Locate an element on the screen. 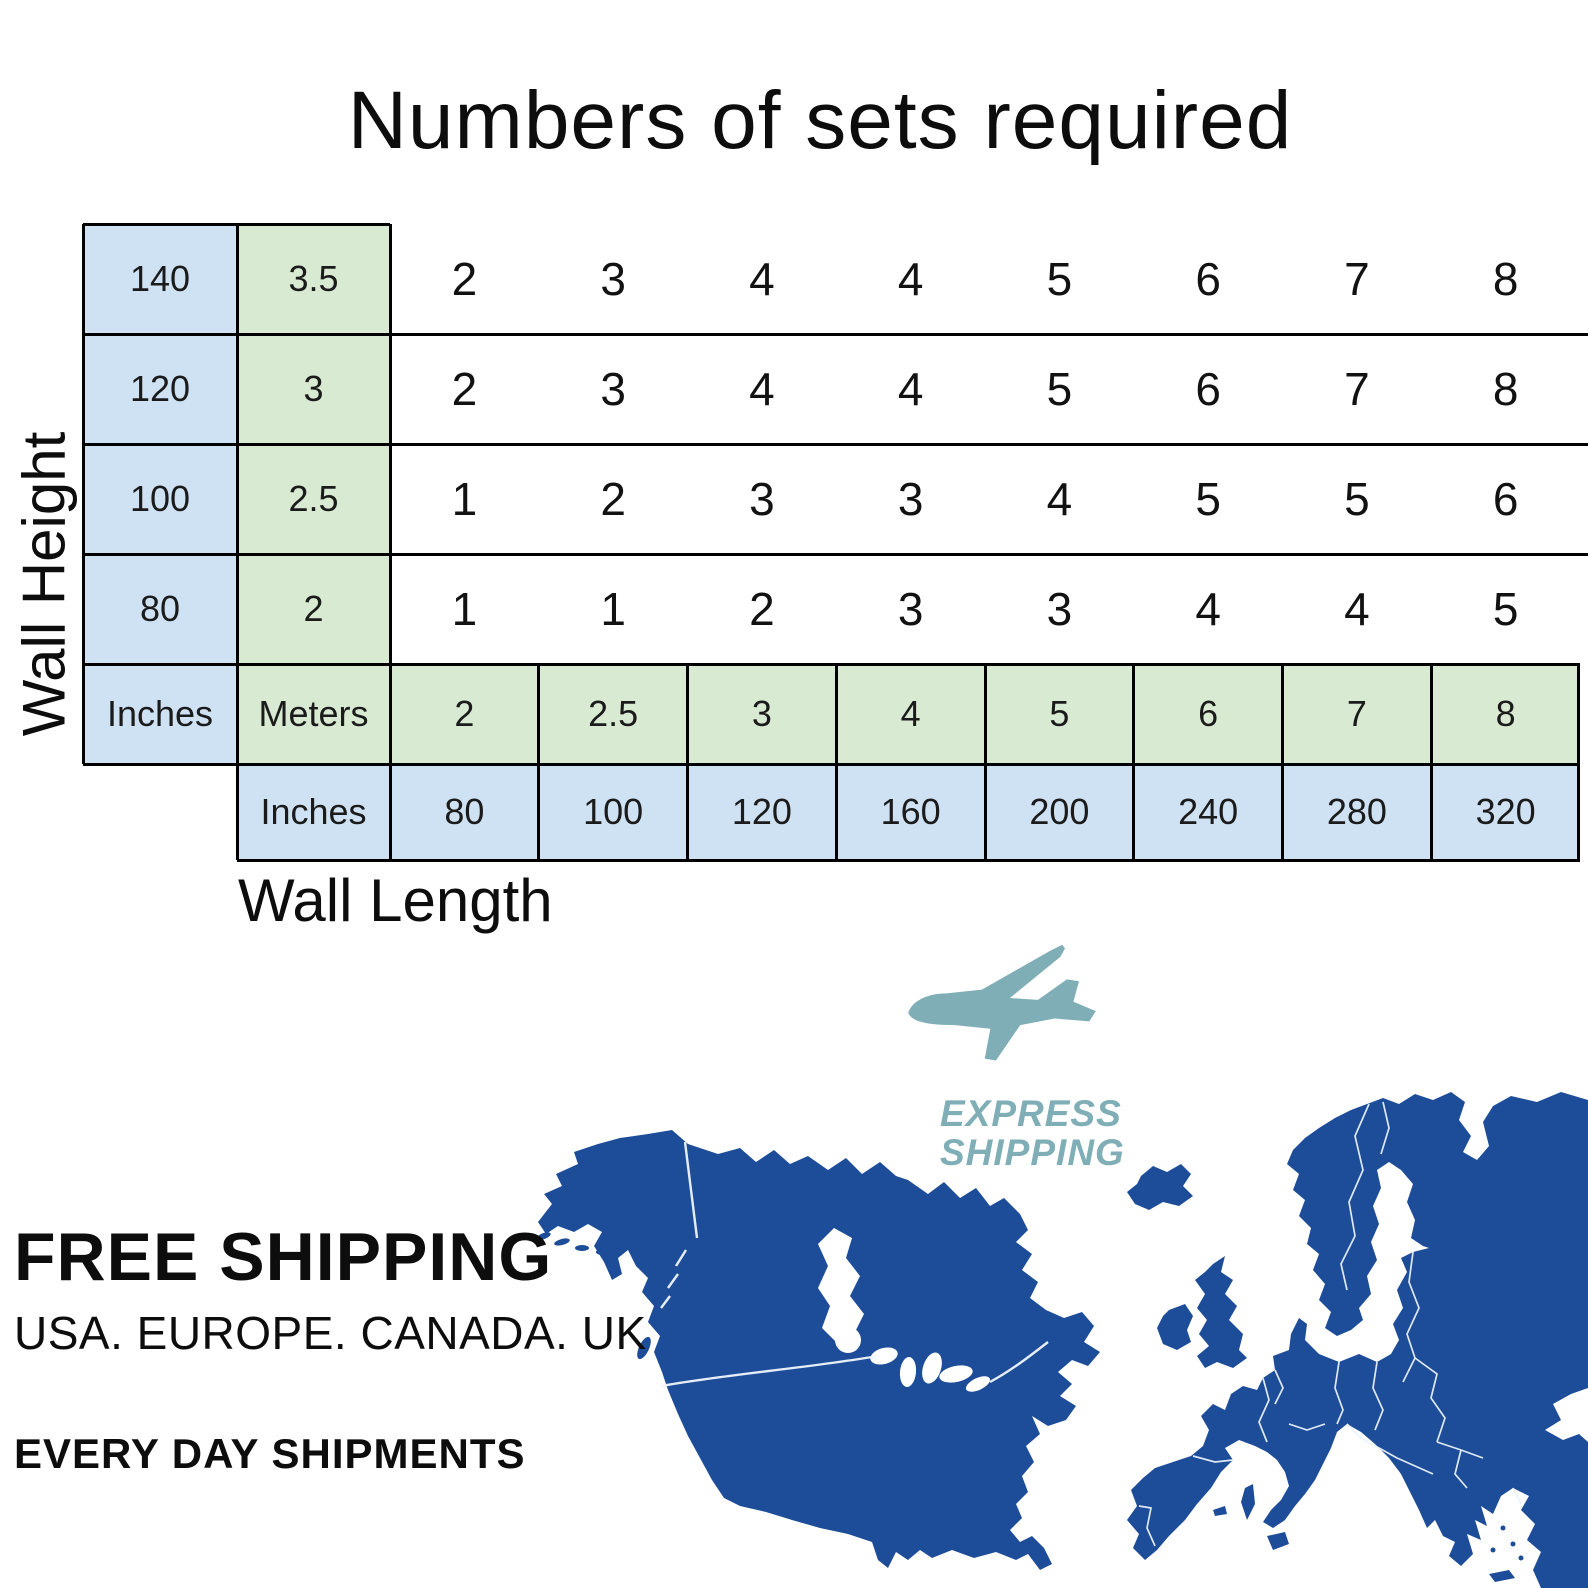 The image size is (1588, 1588). sets-cell-0-1: 3 is located at coordinates (613, 279).